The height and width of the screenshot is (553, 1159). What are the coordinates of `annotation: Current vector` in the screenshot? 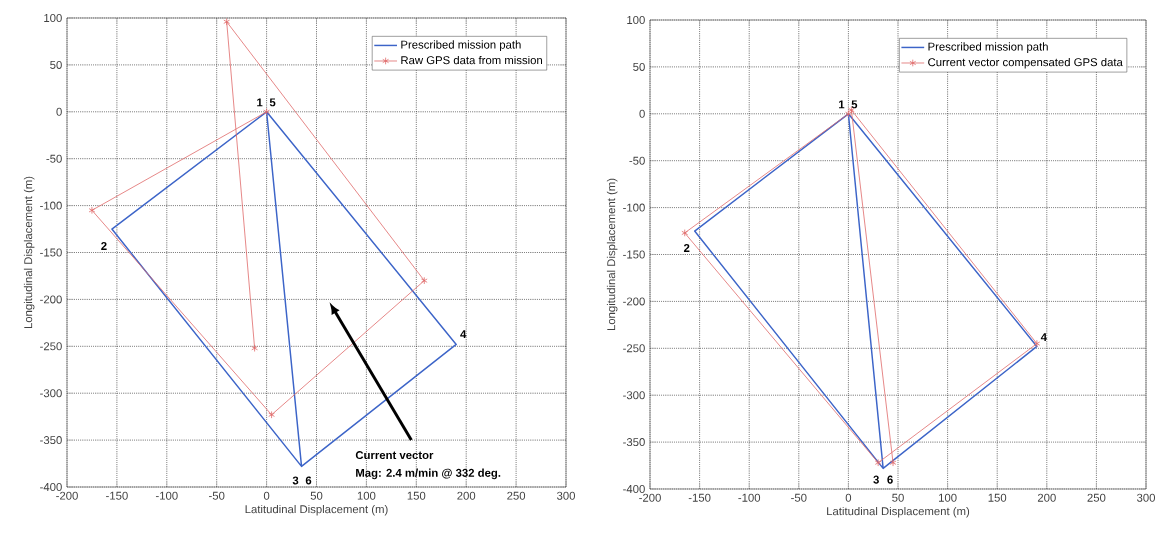 It's located at (394, 455).